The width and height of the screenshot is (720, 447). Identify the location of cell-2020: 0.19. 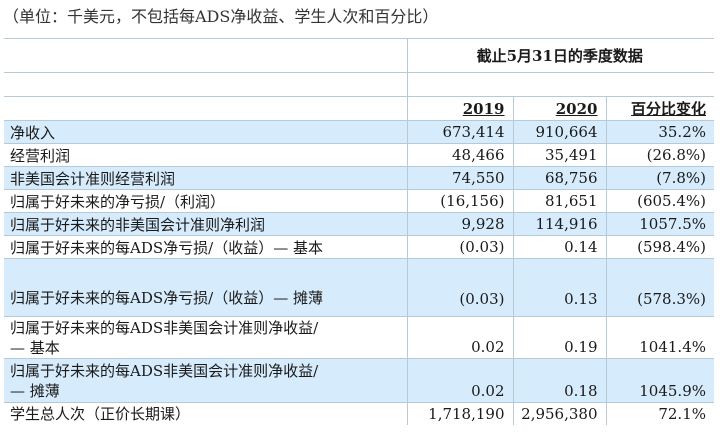
(559, 337).